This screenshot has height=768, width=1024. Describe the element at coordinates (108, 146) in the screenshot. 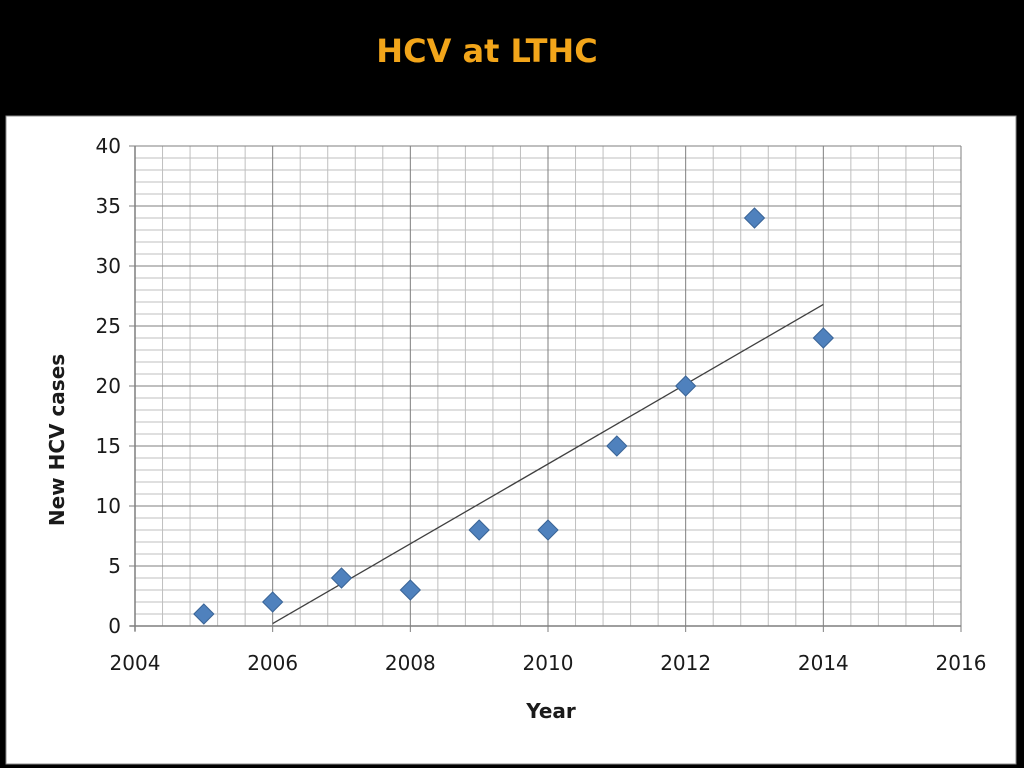

I see `y-tick-label: 40` at that location.